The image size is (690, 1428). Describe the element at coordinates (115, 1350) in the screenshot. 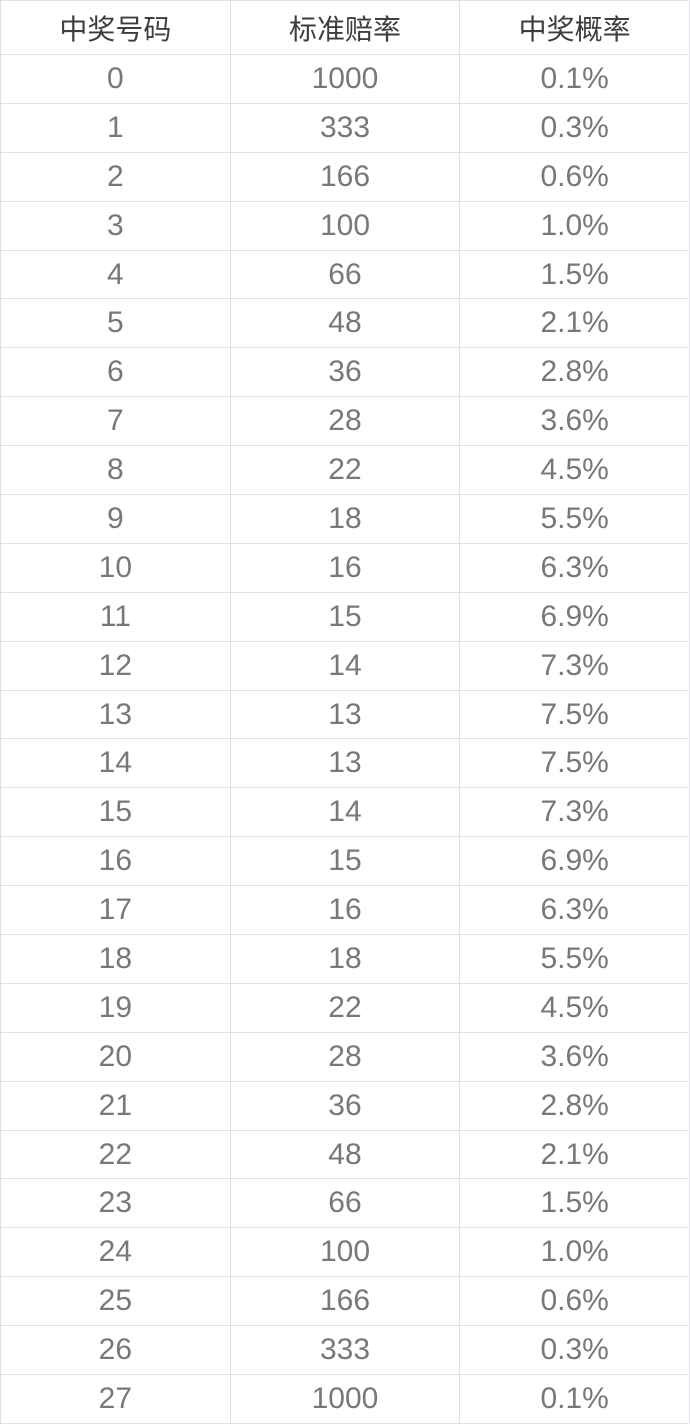

I see `cell-winning-number: 26` at that location.